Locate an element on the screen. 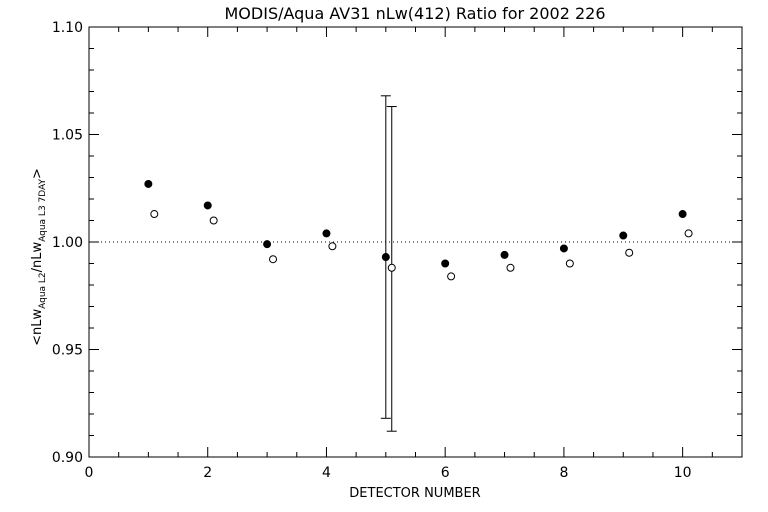 The width and height of the screenshot is (768, 512). y-tick-label: 0.95 is located at coordinates (67, 351).